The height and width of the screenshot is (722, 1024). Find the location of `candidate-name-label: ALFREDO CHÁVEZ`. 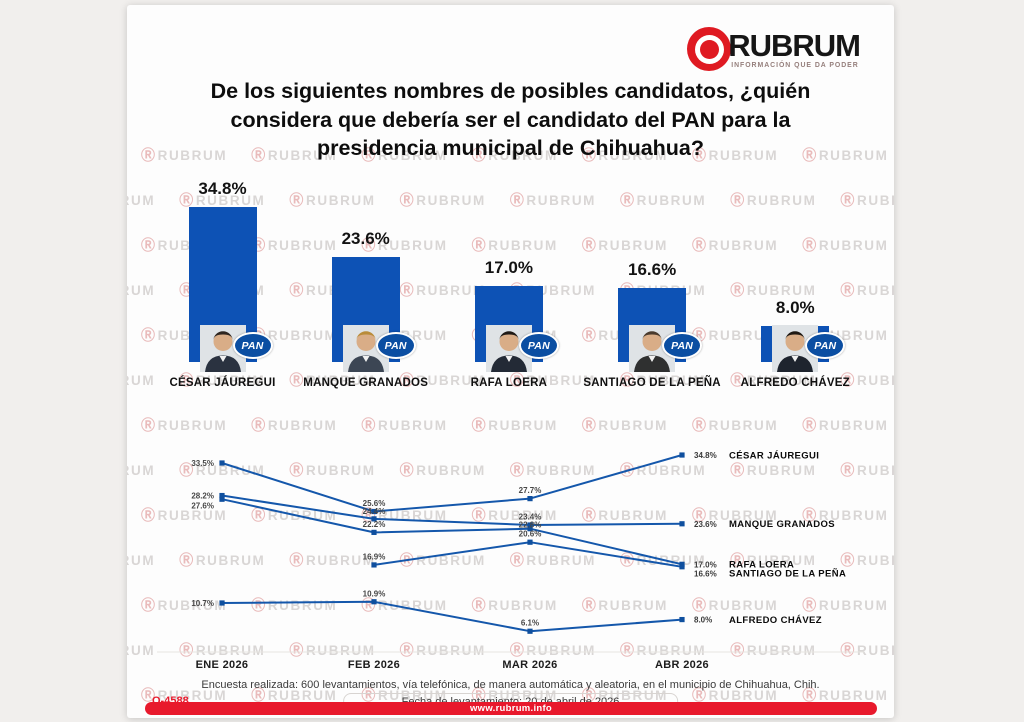

candidate-name-label: ALFREDO CHÁVEZ is located at coordinates (795, 383).